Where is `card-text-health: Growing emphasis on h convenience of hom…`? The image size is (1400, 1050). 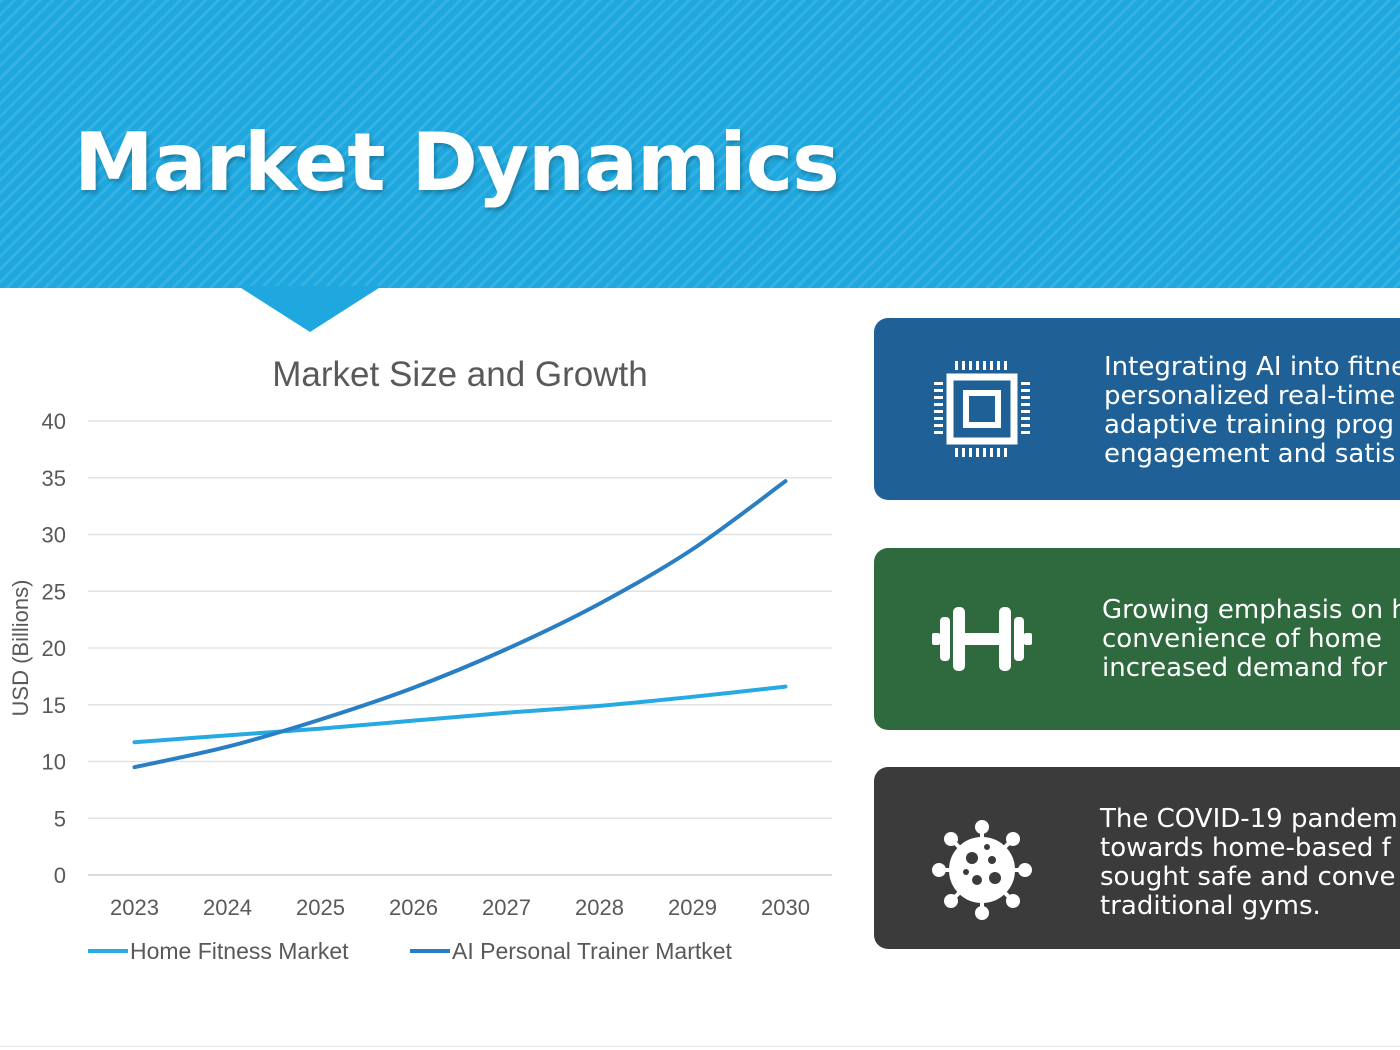 card-text-health: Growing emphasis on h convenience of hom… is located at coordinates (1251, 639).